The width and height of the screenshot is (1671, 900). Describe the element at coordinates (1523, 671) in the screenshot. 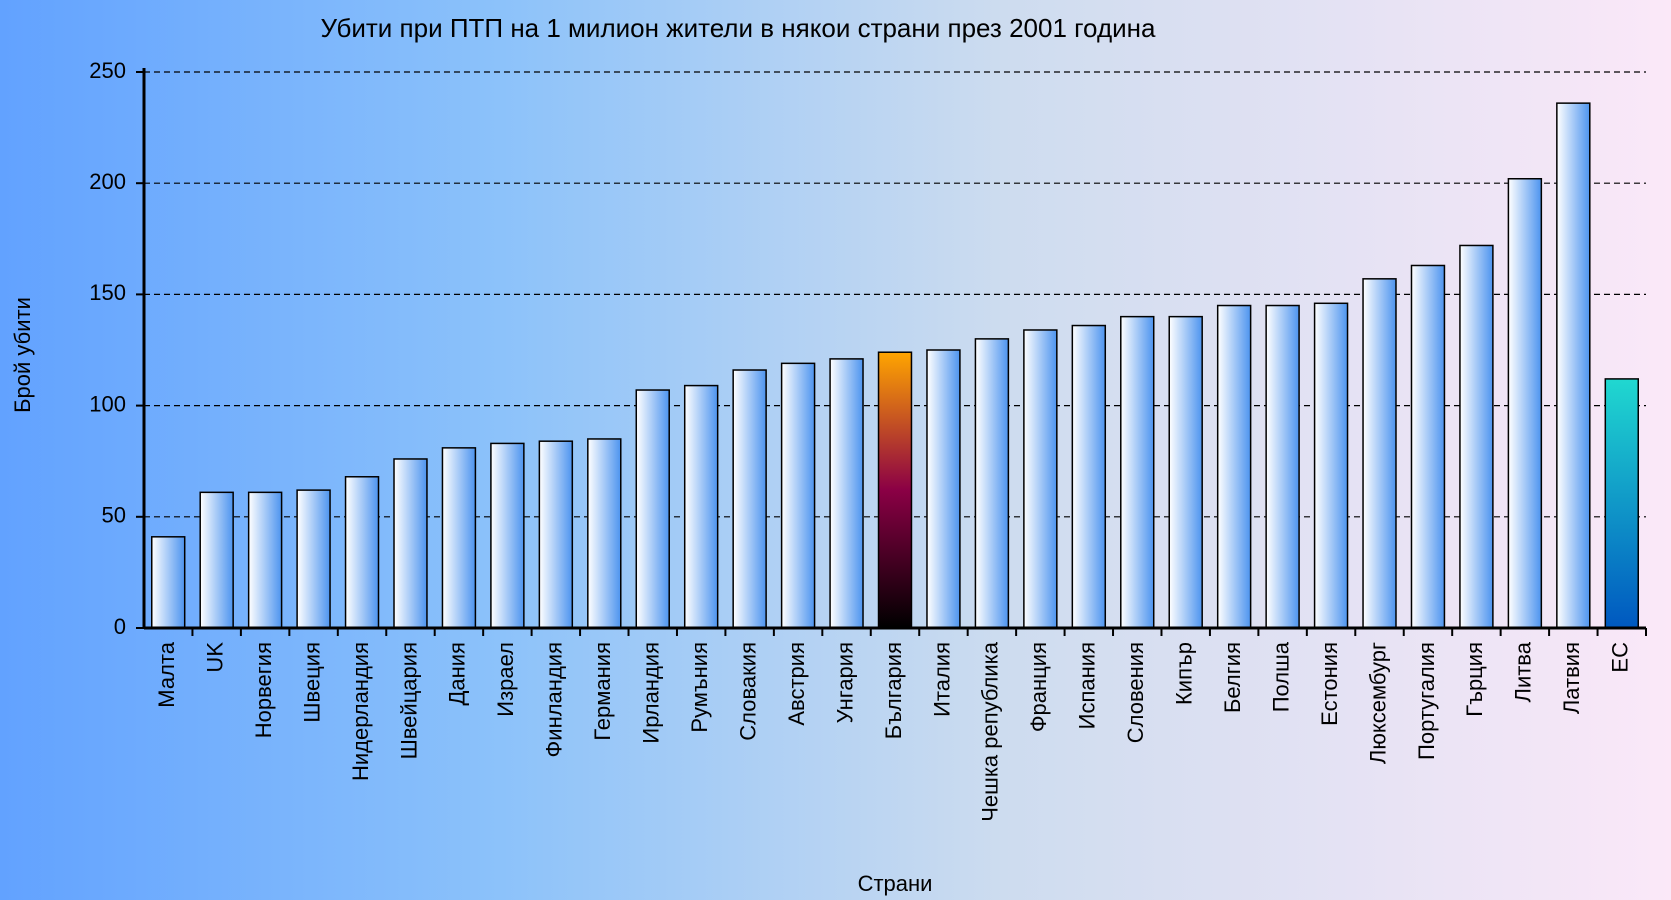

I see `x-tick-label: Литва` at that location.